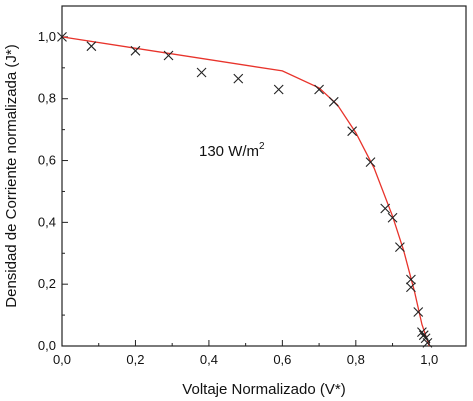  Describe the element at coordinates (356, 359) in the screenshot. I see `x-tick-label: 0,8` at that location.